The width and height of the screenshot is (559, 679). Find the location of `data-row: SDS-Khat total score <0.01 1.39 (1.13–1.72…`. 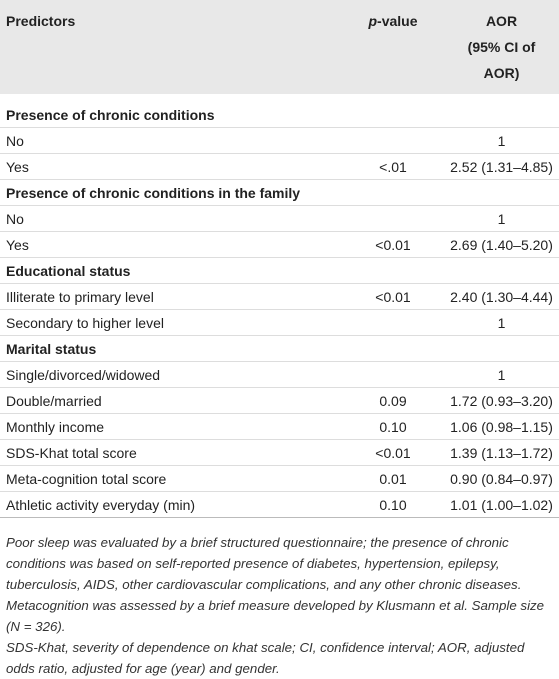

data-row: SDS-Khat total score <0.01 1.39 (1.13–1.72… is located at coordinates (279, 452).